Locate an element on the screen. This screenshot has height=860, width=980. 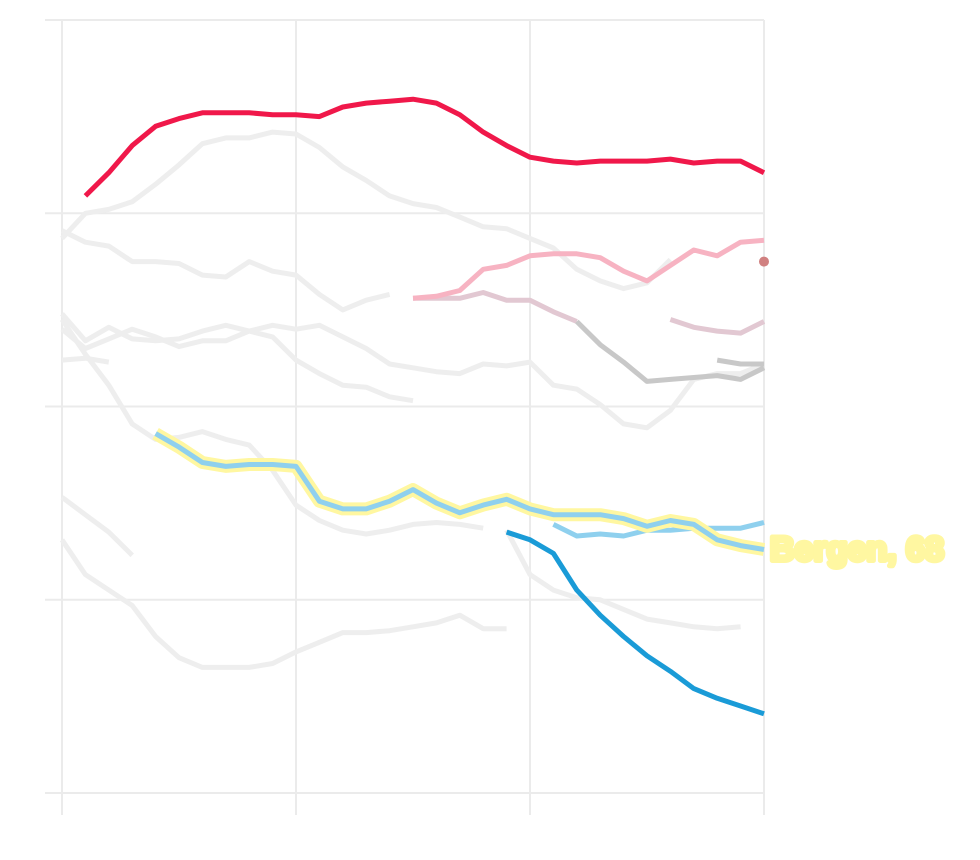
annotation: Bergen, 68 is located at coordinates (857, 549).